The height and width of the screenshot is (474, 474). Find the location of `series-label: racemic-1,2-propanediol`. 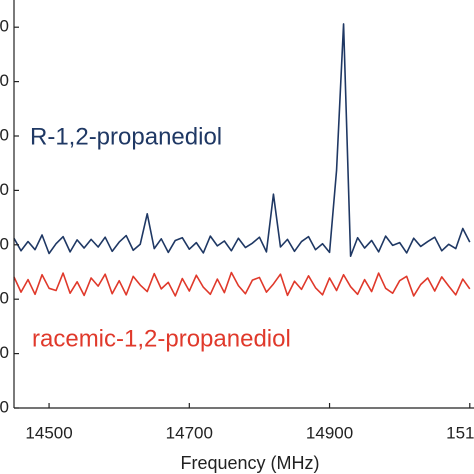

series-label: racemic-1,2-propanediol is located at coordinates (161, 338).